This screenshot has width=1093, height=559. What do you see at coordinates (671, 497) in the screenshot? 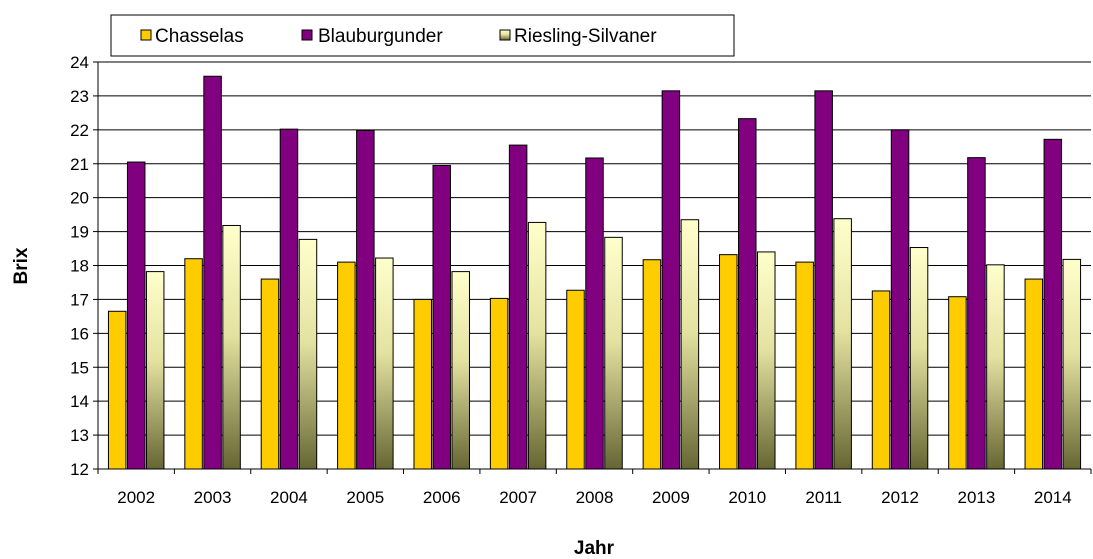
I see `x-tick-label: 2009` at bounding box center [671, 497].